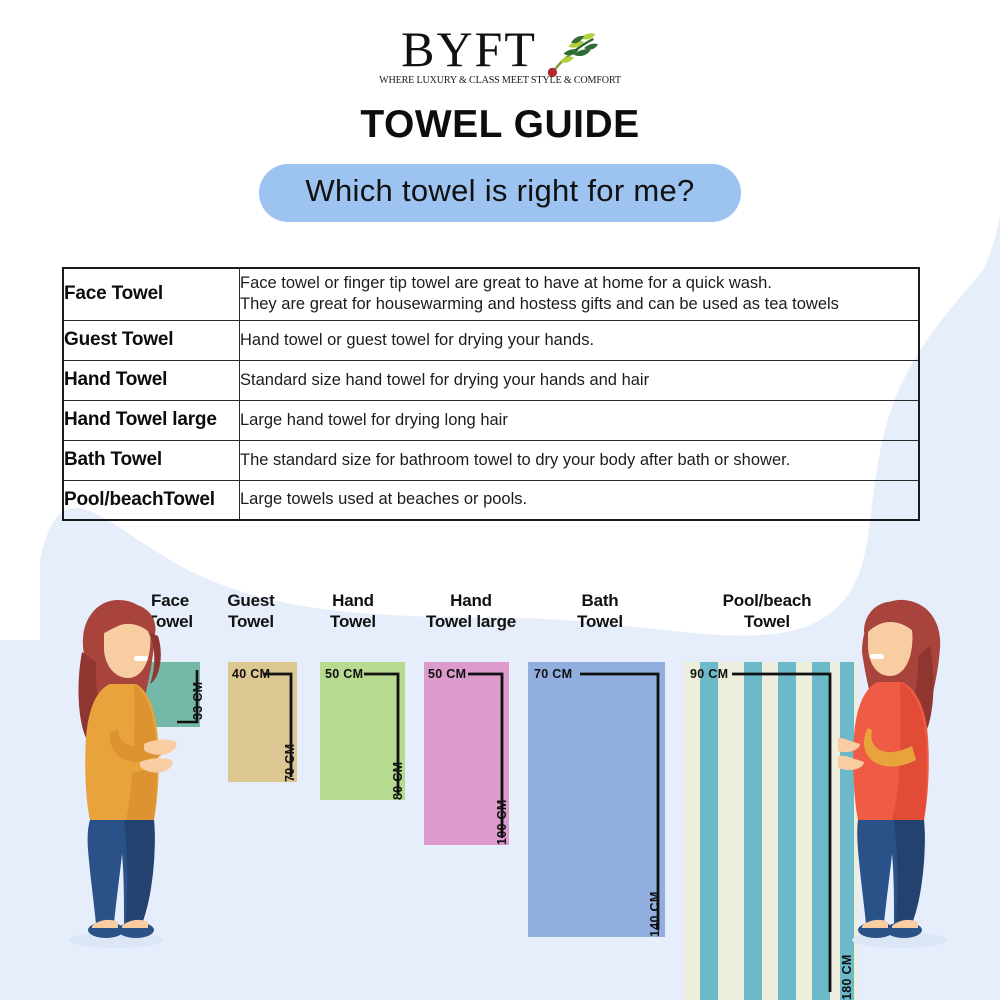 This screenshot has height=1000, width=1000. What do you see at coordinates (709, 674) in the screenshot?
I see `dimension-width-pool-beach: 90 CM` at bounding box center [709, 674].